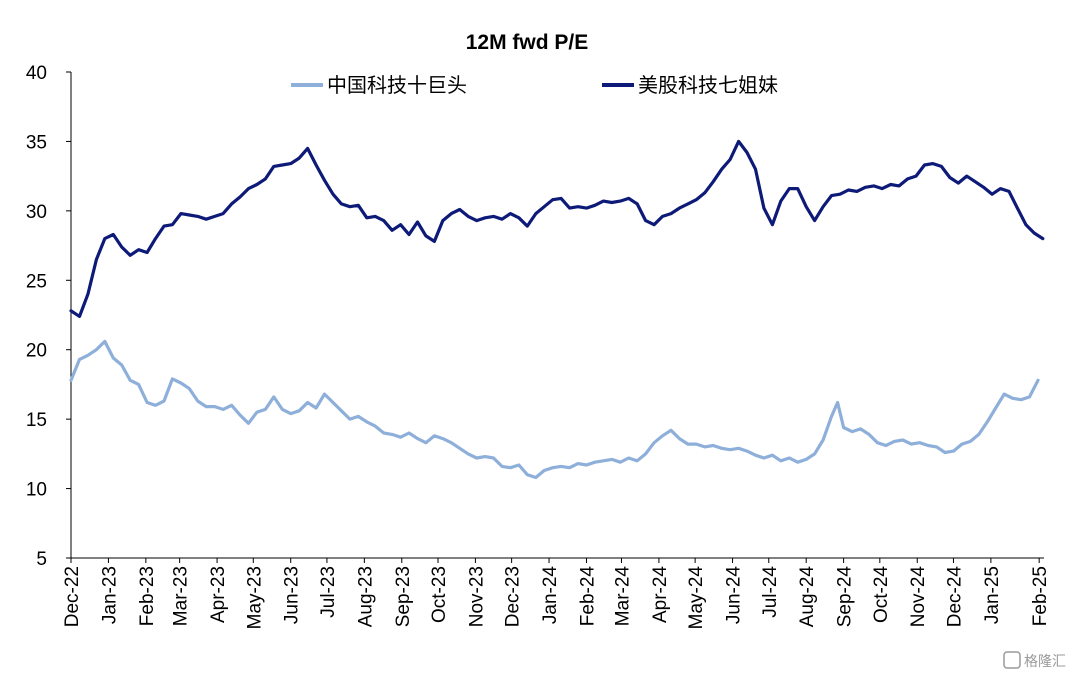 The width and height of the screenshot is (1080, 676). I want to click on x-tick-label: Dec-22, so click(72, 596).